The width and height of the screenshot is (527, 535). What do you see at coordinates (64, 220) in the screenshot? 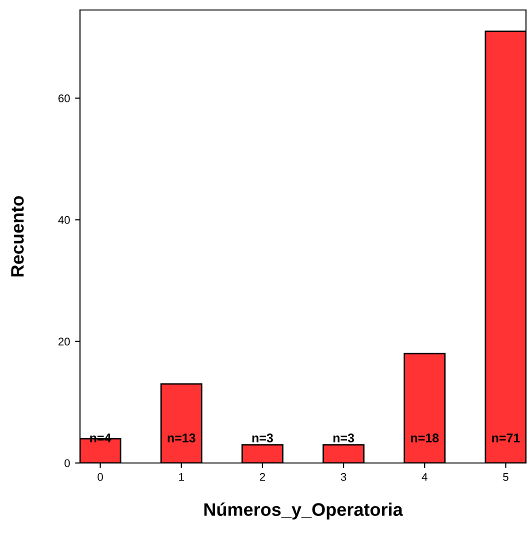
I see `y-tick-label: 40` at bounding box center [64, 220].